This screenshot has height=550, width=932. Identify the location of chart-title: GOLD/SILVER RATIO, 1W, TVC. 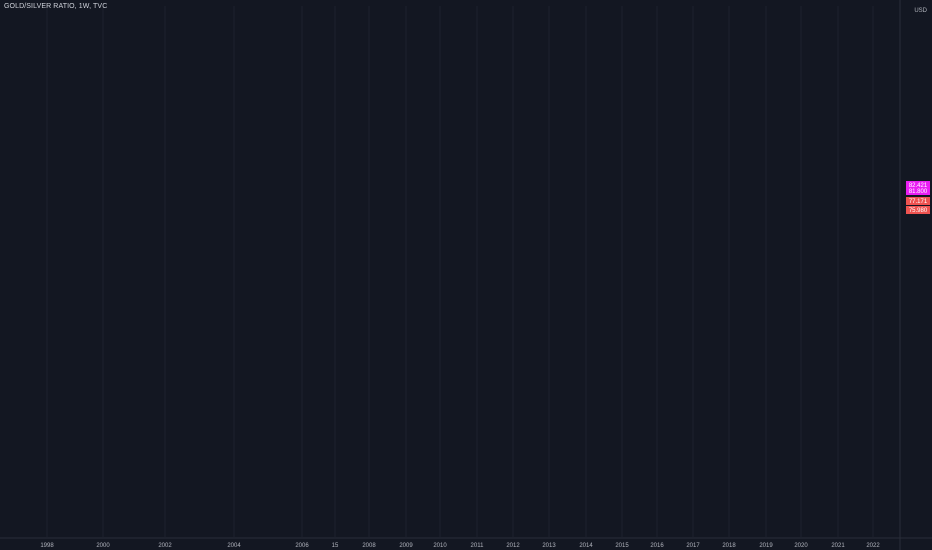
(56, 6).